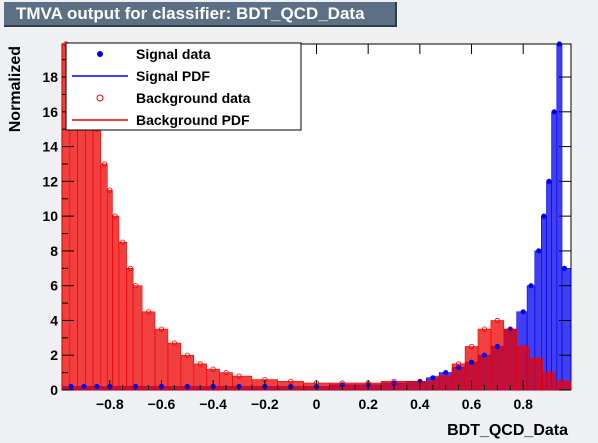 The width and height of the screenshot is (598, 443). Describe the element at coordinates (50, 147) in the screenshot. I see `y-tick-label: 14` at that location.